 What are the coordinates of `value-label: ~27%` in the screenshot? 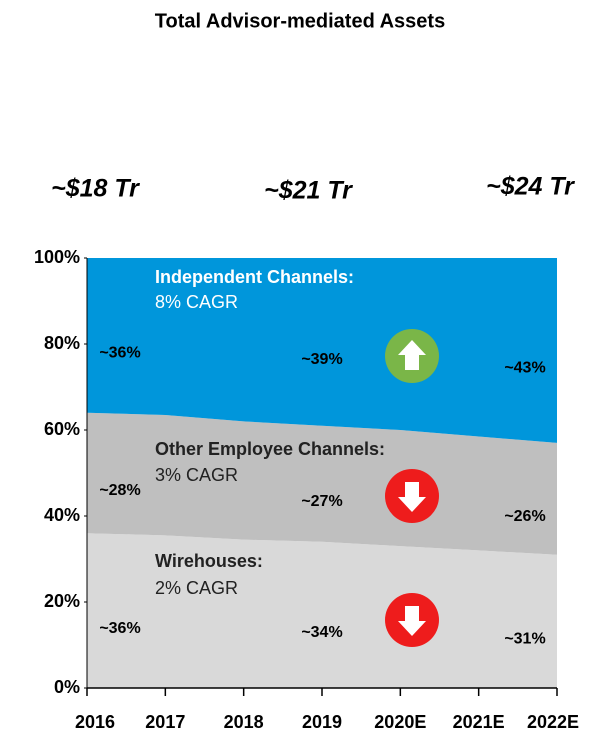 It's located at (321, 501).